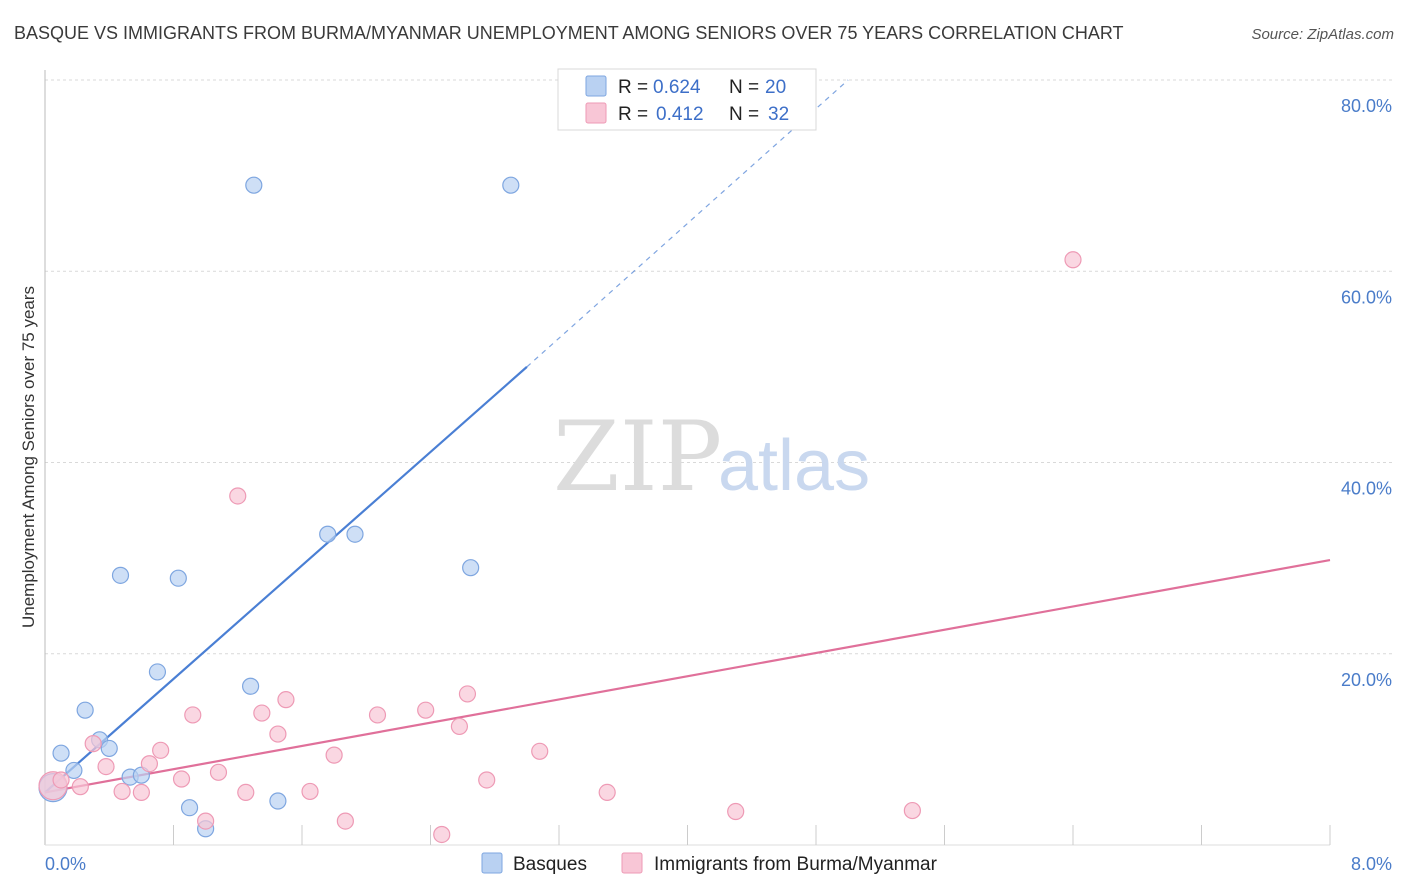 This screenshot has width=1406, height=892. What do you see at coordinates (1322, 34) in the screenshot?
I see `source-label: Source: ZipAtlas.com` at bounding box center [1322, 34].